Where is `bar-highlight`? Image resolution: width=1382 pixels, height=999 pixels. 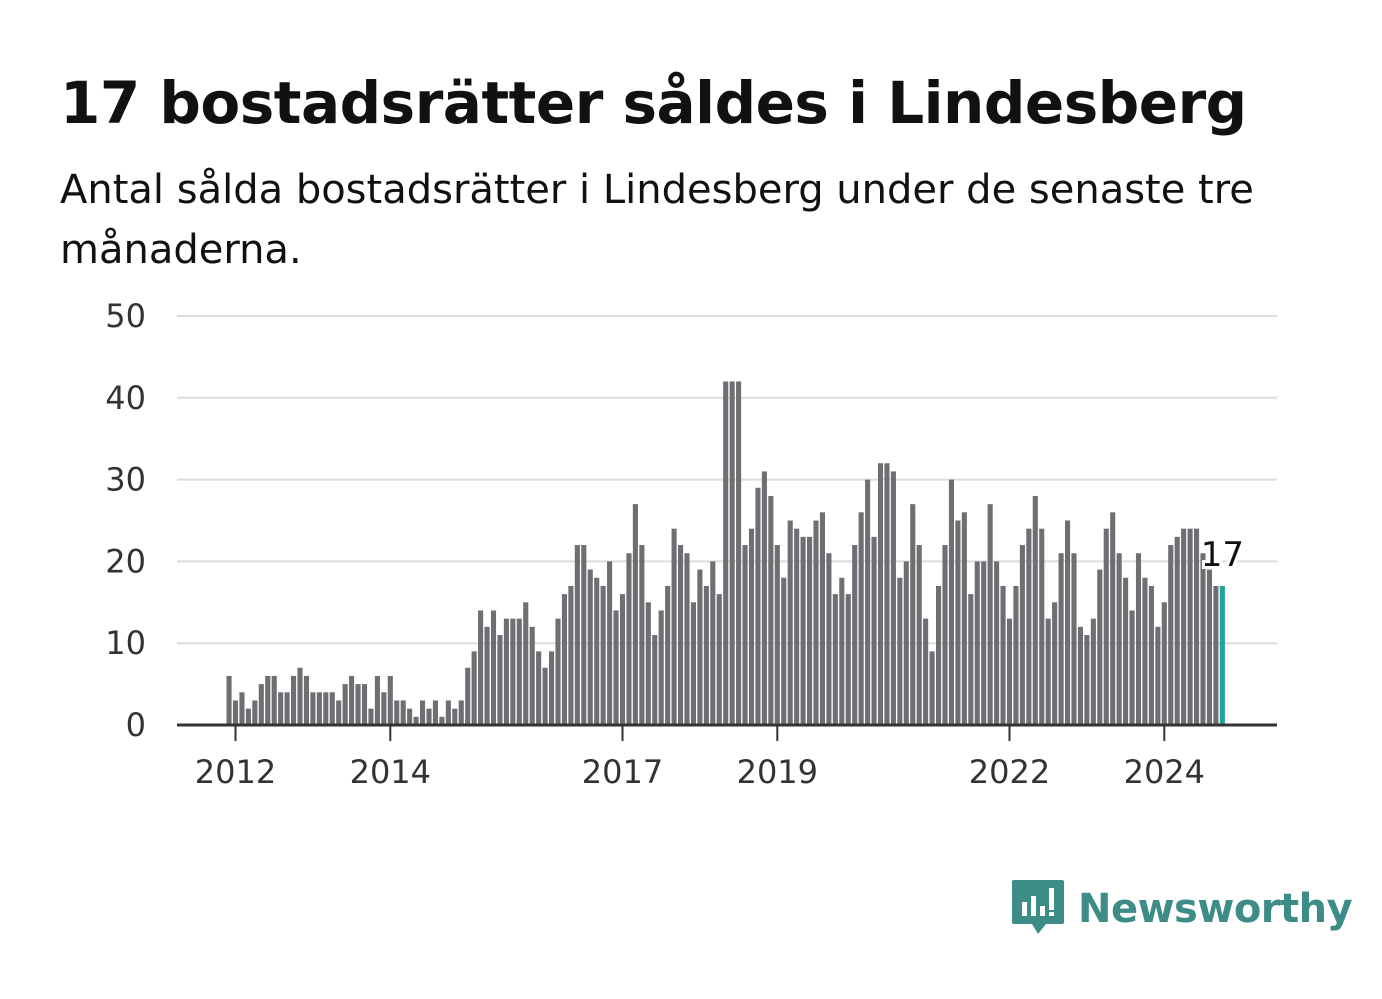
bar-highlight is located at coordinates (1222, 655).